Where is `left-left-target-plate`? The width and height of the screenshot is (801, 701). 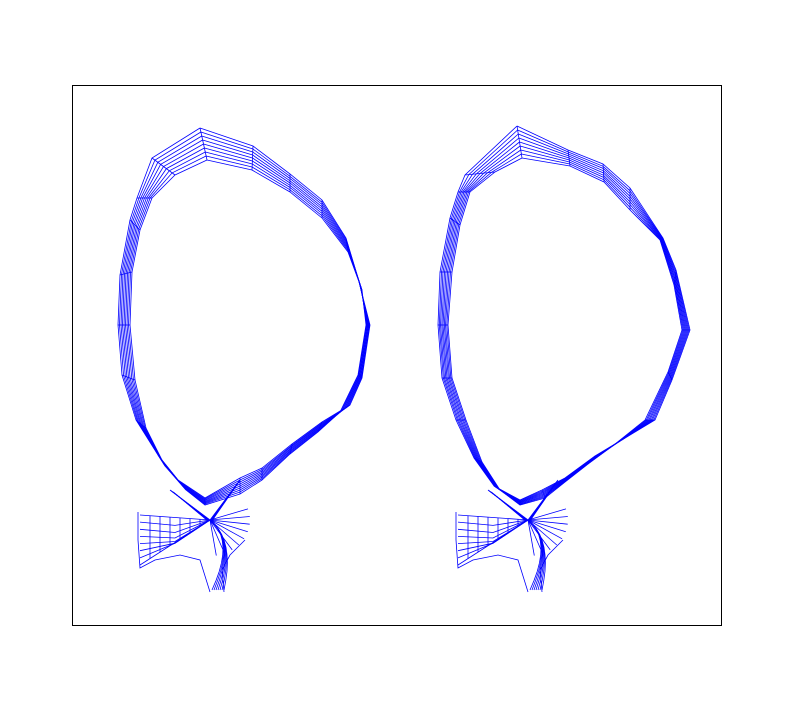
left-left-target-plate is located at coordinates (174, 552).